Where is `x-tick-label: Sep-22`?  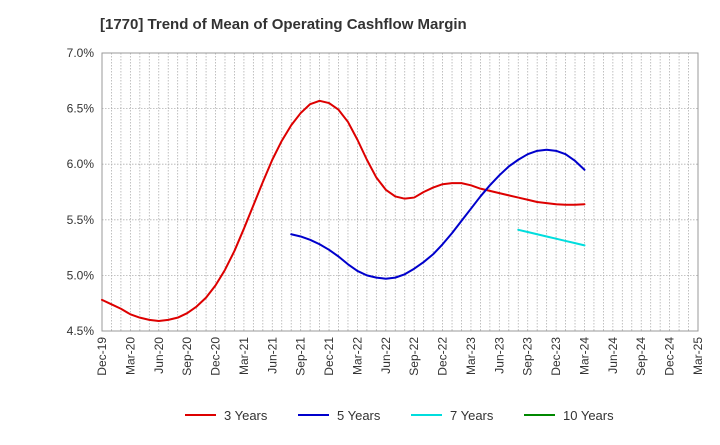
x-tick-label: Sep-22 is located at coordinates (414, 356).